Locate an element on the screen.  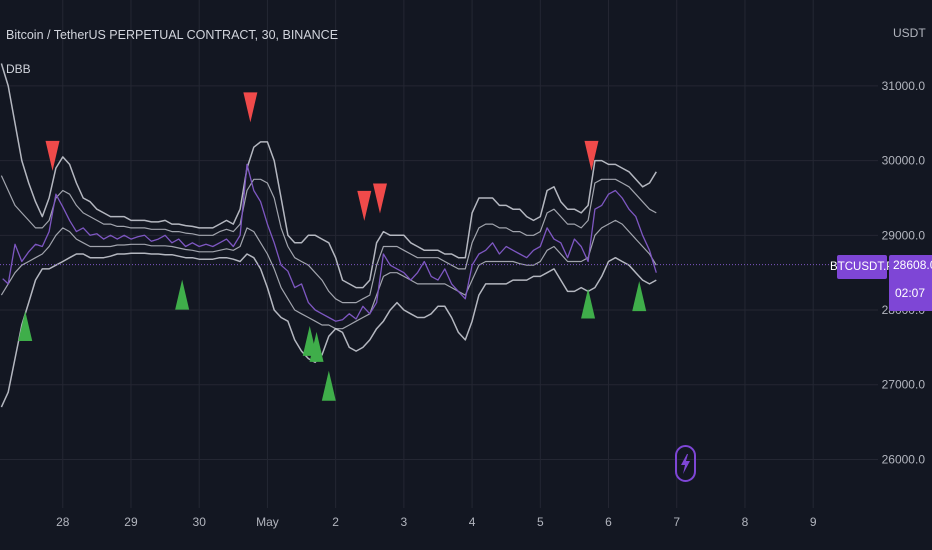
time-tick-label: 9 is located at coordinates (813, 522).